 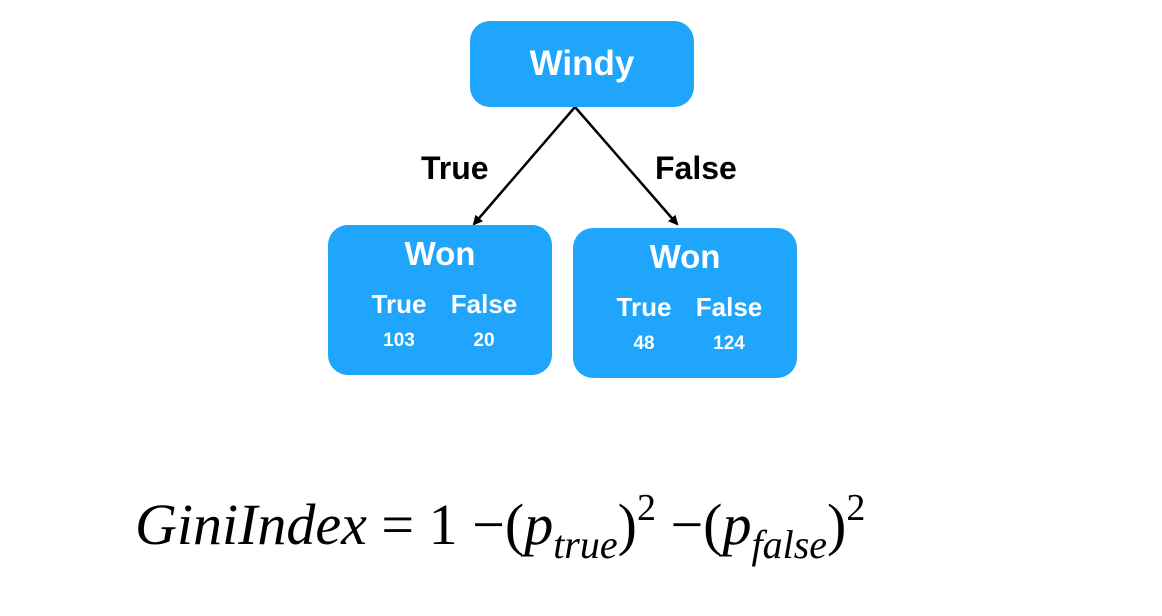 What do you see at coordinates (484, 340) in the screenshot?
I see `leaf-column-value: 20` at bounding box center [484, 340].